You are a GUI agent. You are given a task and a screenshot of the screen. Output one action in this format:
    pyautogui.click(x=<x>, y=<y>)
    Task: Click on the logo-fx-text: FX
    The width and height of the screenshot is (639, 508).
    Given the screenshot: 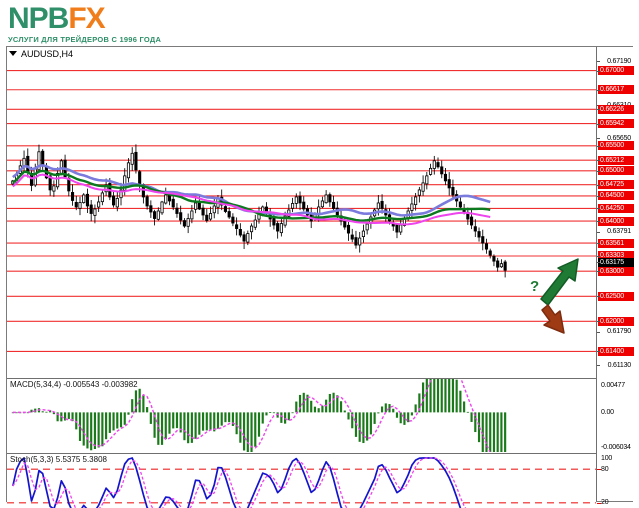 What is the action you would take?
    pyautogui.click(x=86, y=18)
    